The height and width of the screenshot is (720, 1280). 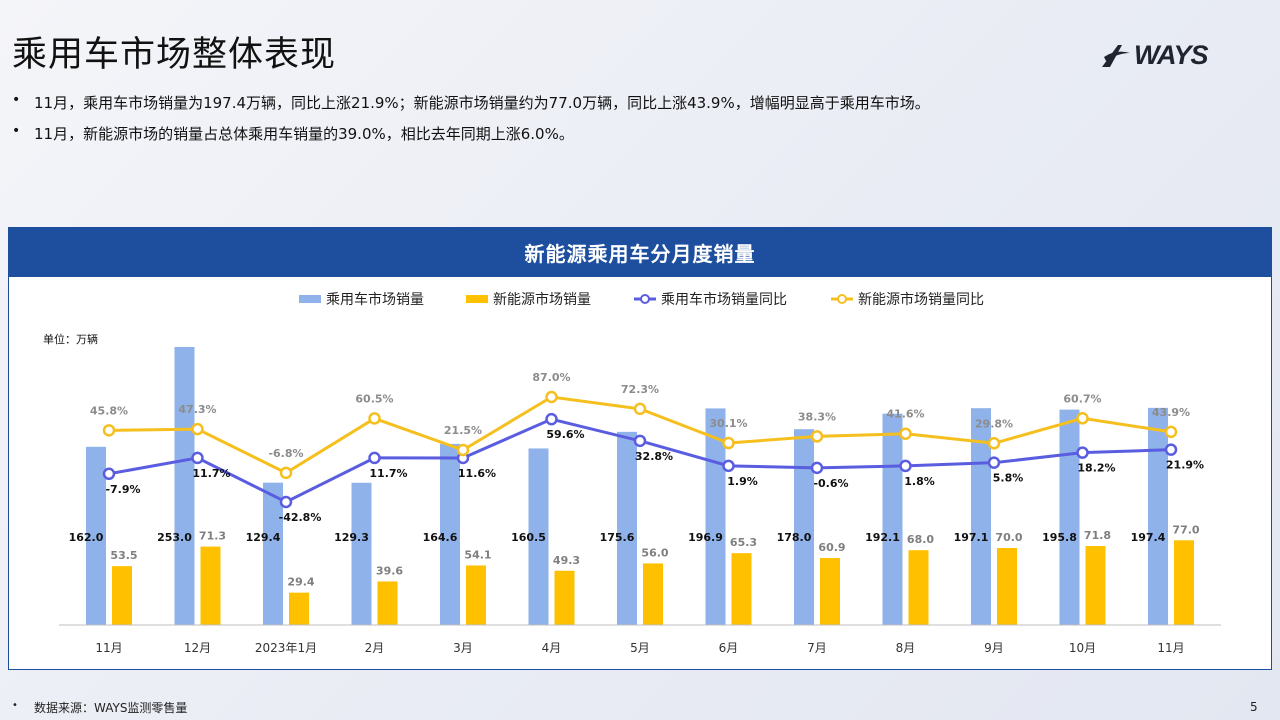 I want to click on ways-logo: WAYS, so click(x=1160, y=55).